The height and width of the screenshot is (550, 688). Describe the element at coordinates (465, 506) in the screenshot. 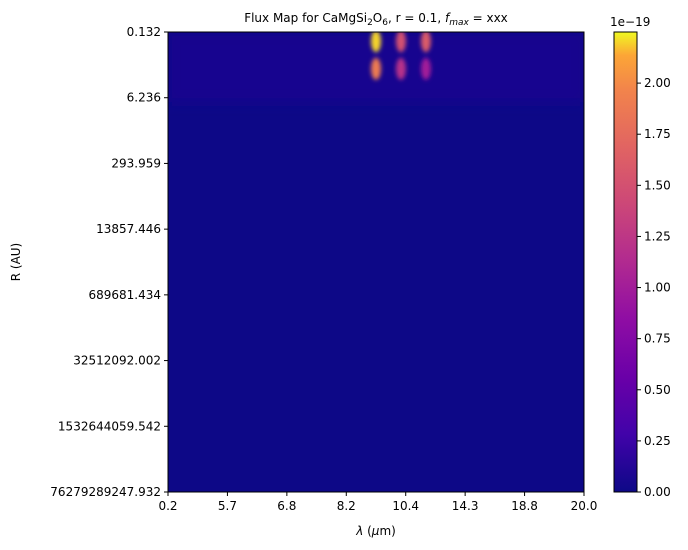

I see `x-tick-label: 14.3` at that location.